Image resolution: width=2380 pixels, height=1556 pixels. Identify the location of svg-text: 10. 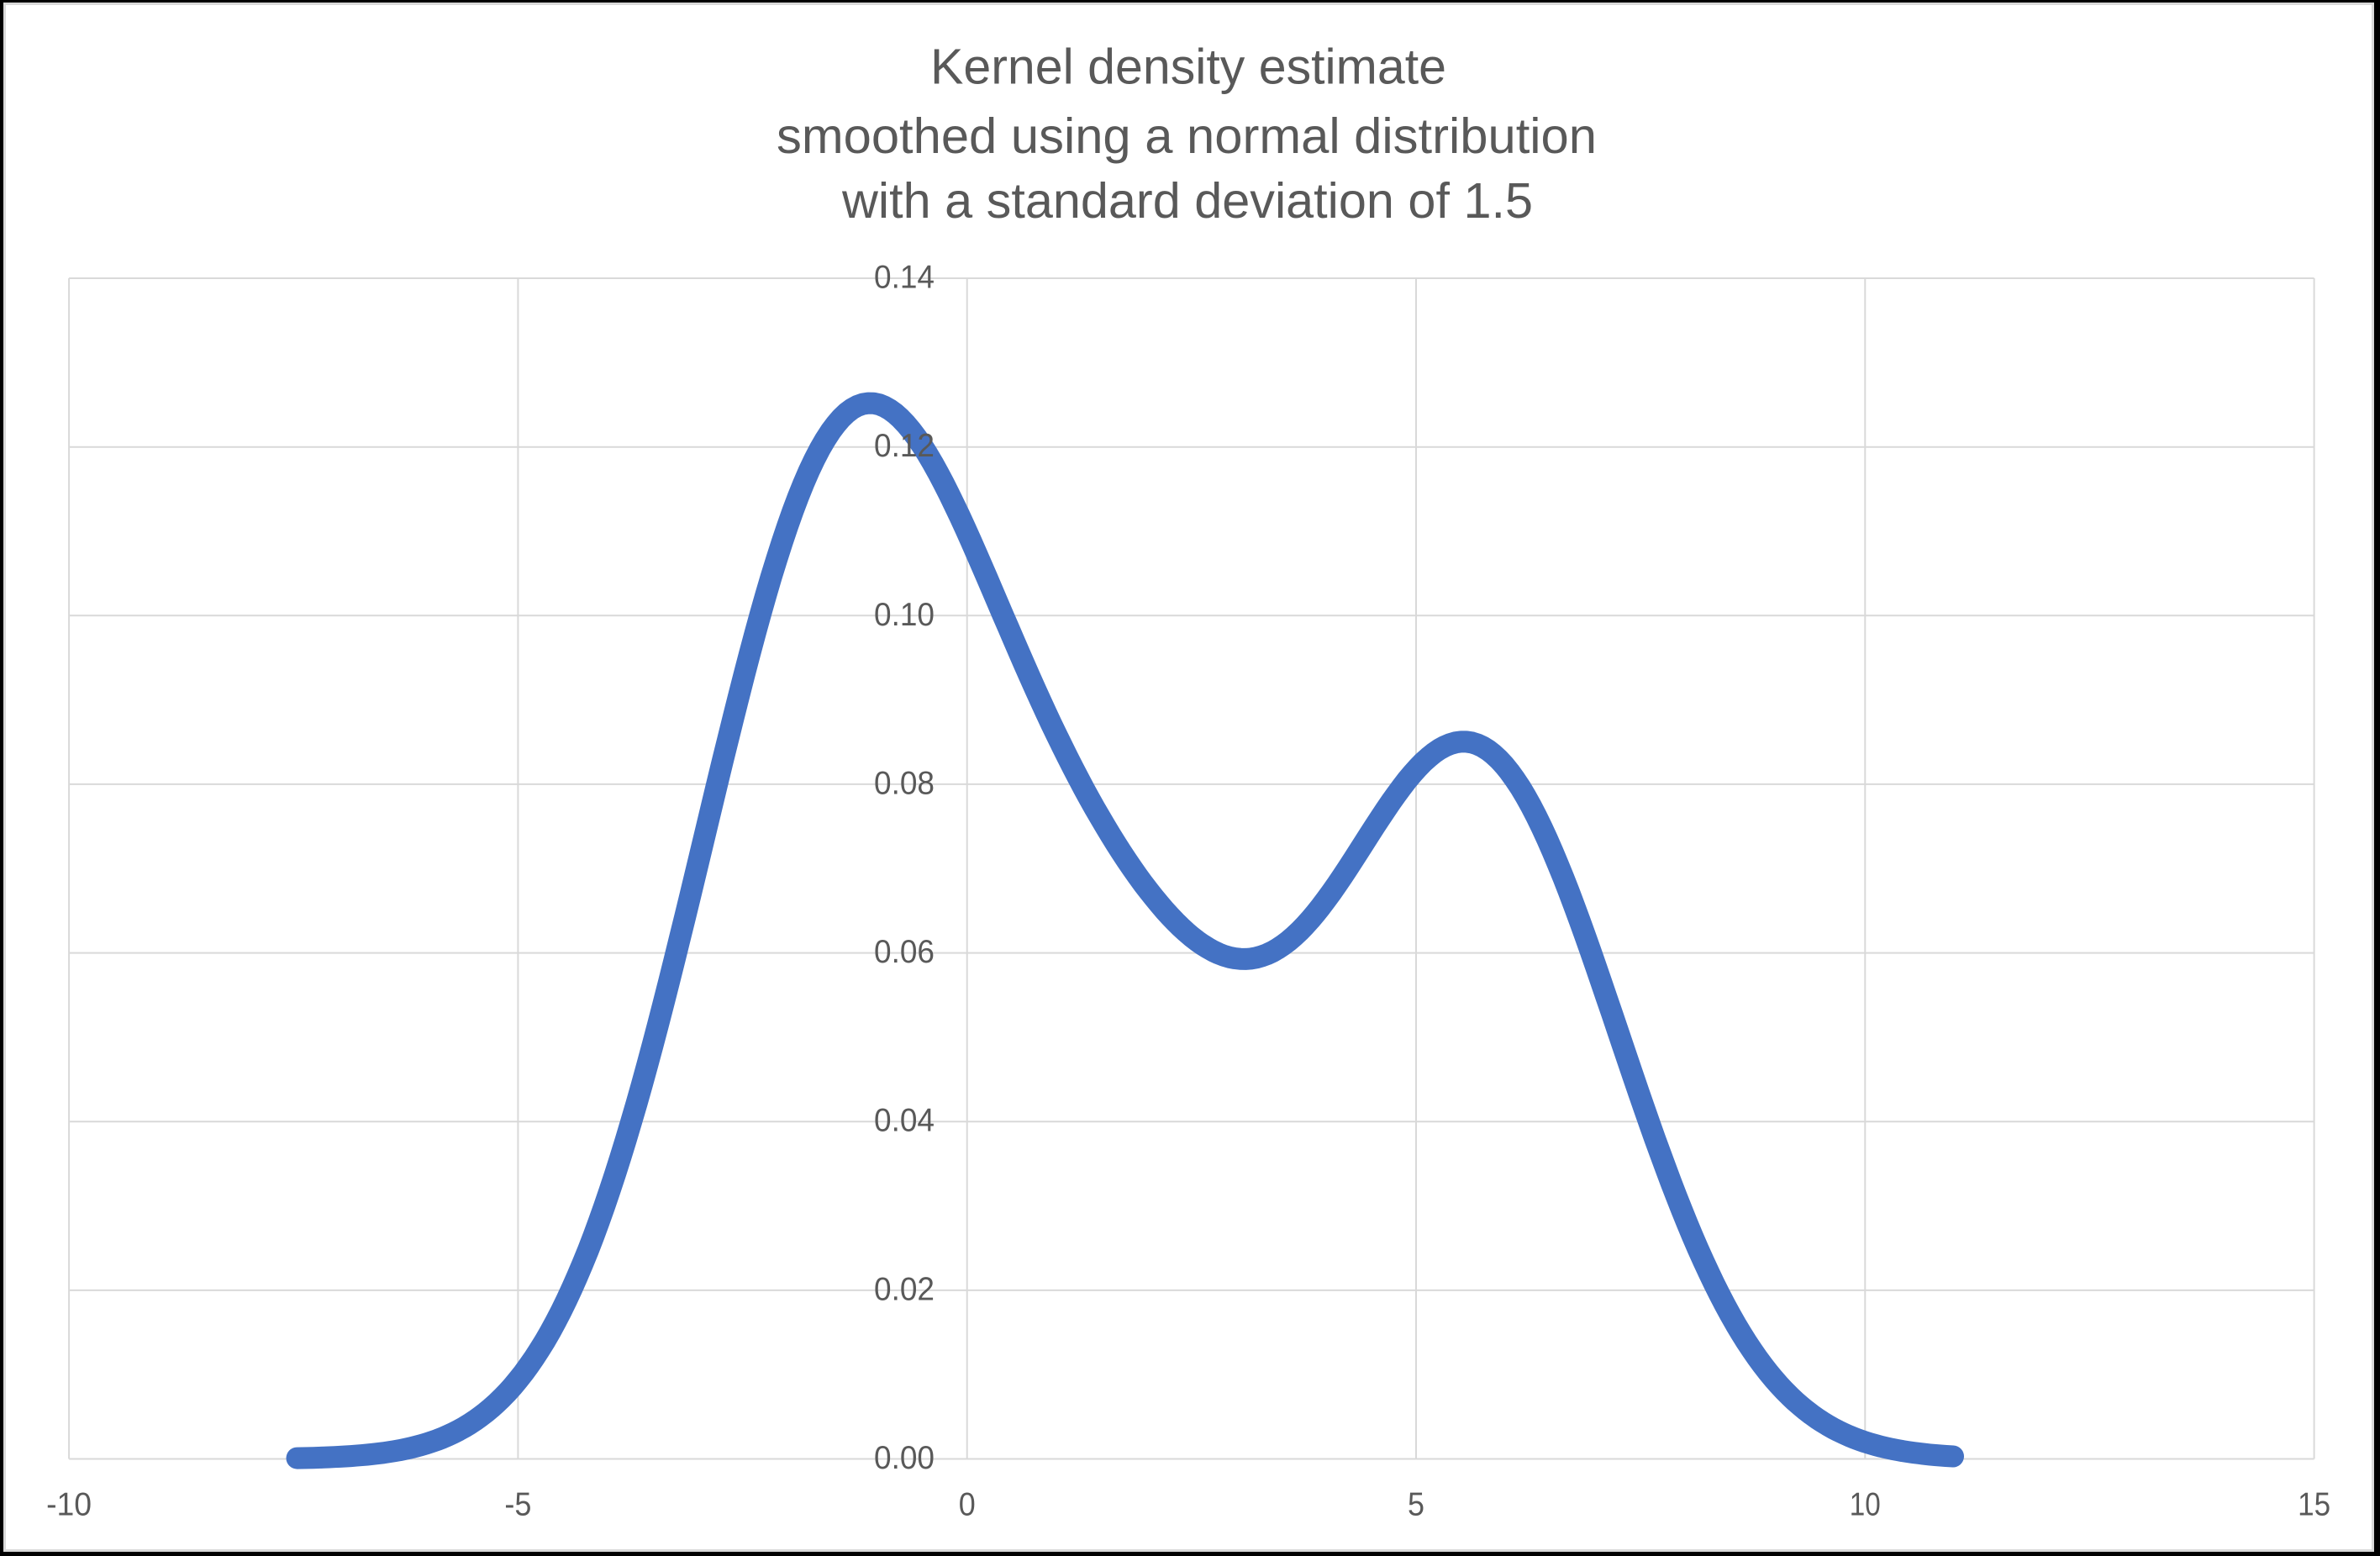
(1866, 1505).